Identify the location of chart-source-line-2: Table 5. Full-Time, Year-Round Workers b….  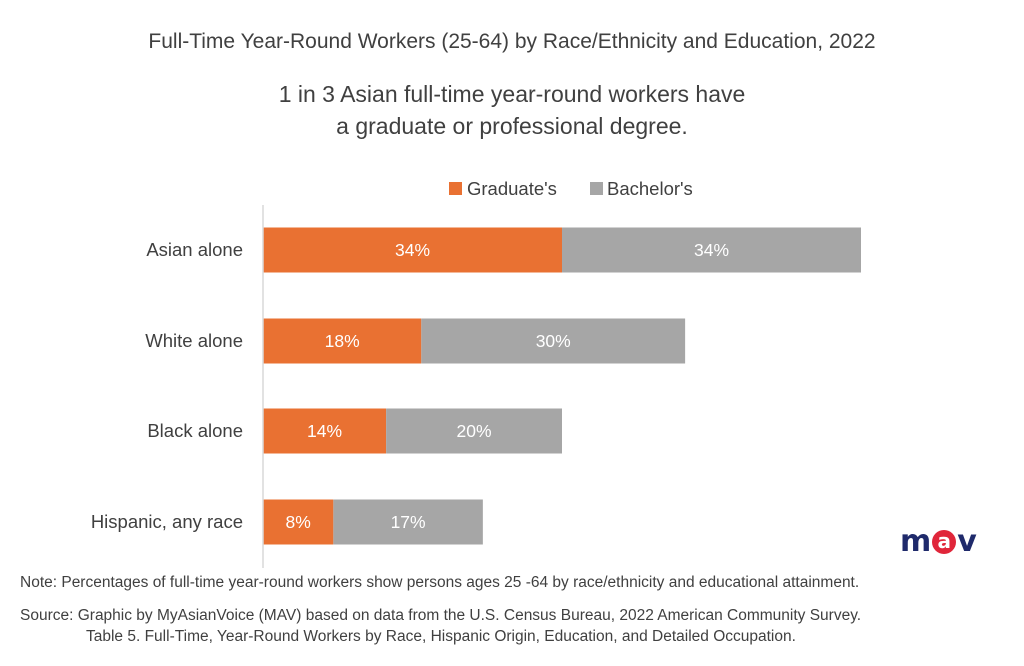
(441, 636).